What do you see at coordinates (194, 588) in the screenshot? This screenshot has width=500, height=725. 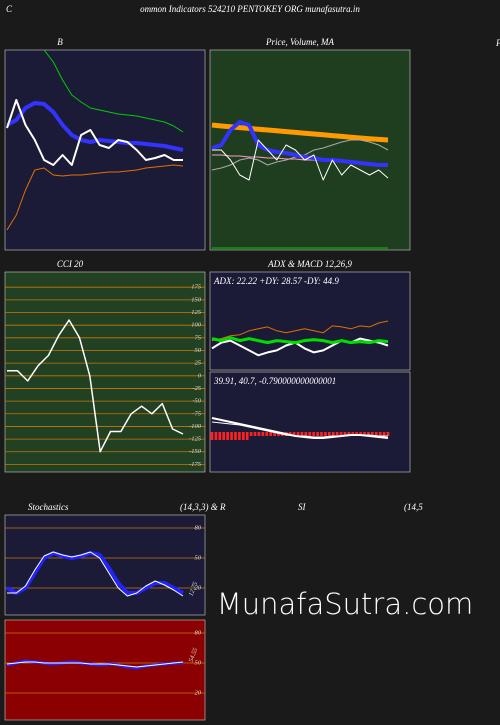 I see `value-annotation: 12.75` at bounding box center [194, 588].